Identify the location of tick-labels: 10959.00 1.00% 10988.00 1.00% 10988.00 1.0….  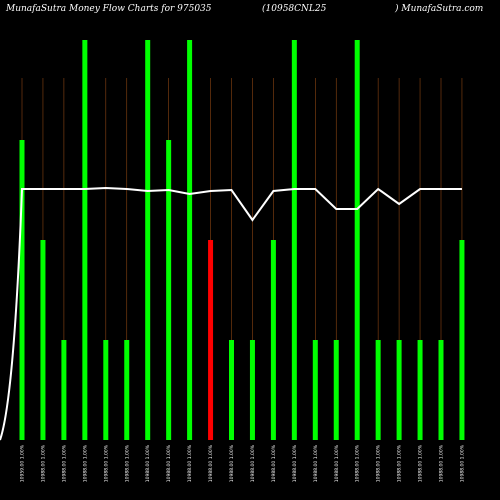
(243, 463).